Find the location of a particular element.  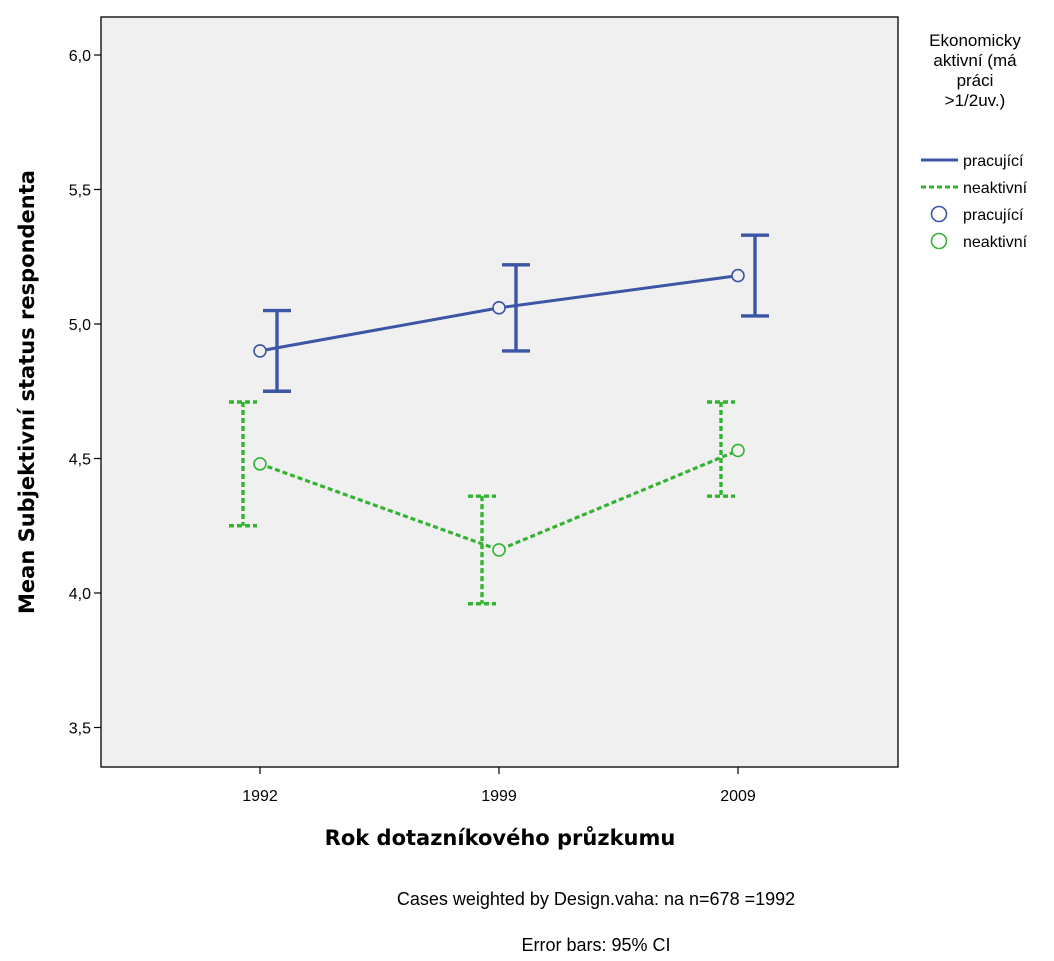

y-axis-title: Mean Subjektivní status respondenta is located at coordinates (27, 392).